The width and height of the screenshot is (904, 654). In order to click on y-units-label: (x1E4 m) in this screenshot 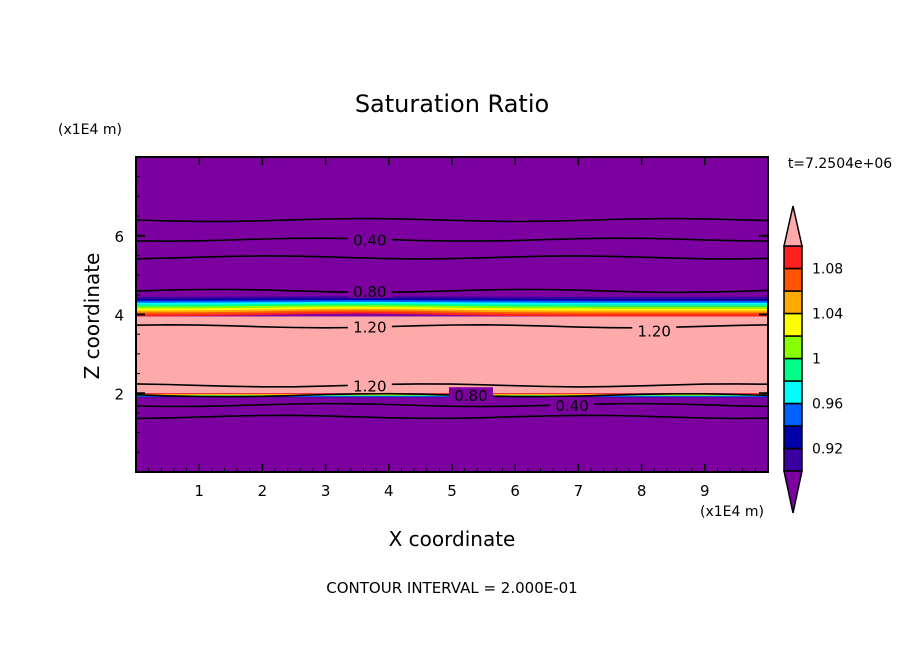, I will do `click(90, 130)`.